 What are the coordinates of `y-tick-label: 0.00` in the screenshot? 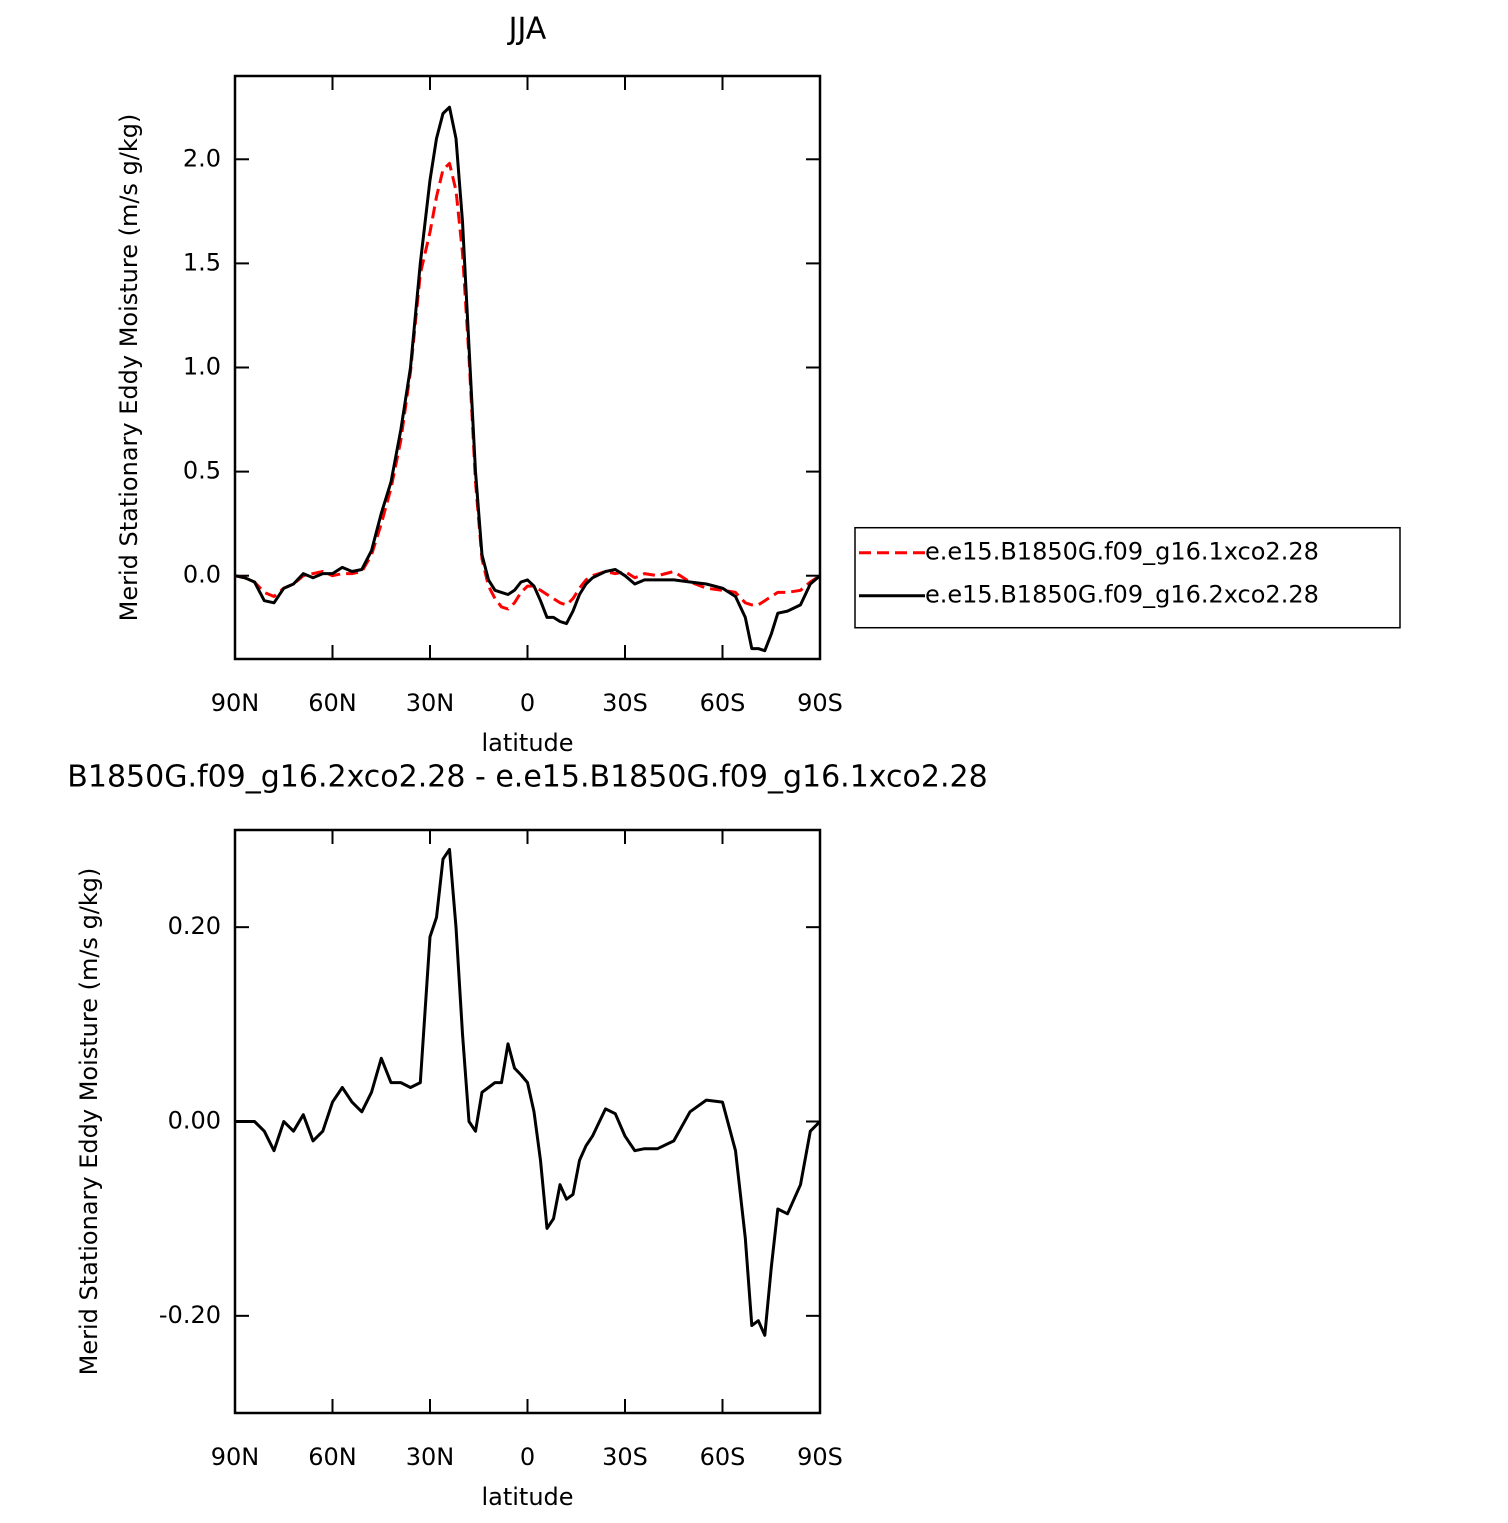 It's located at (194, 1121).